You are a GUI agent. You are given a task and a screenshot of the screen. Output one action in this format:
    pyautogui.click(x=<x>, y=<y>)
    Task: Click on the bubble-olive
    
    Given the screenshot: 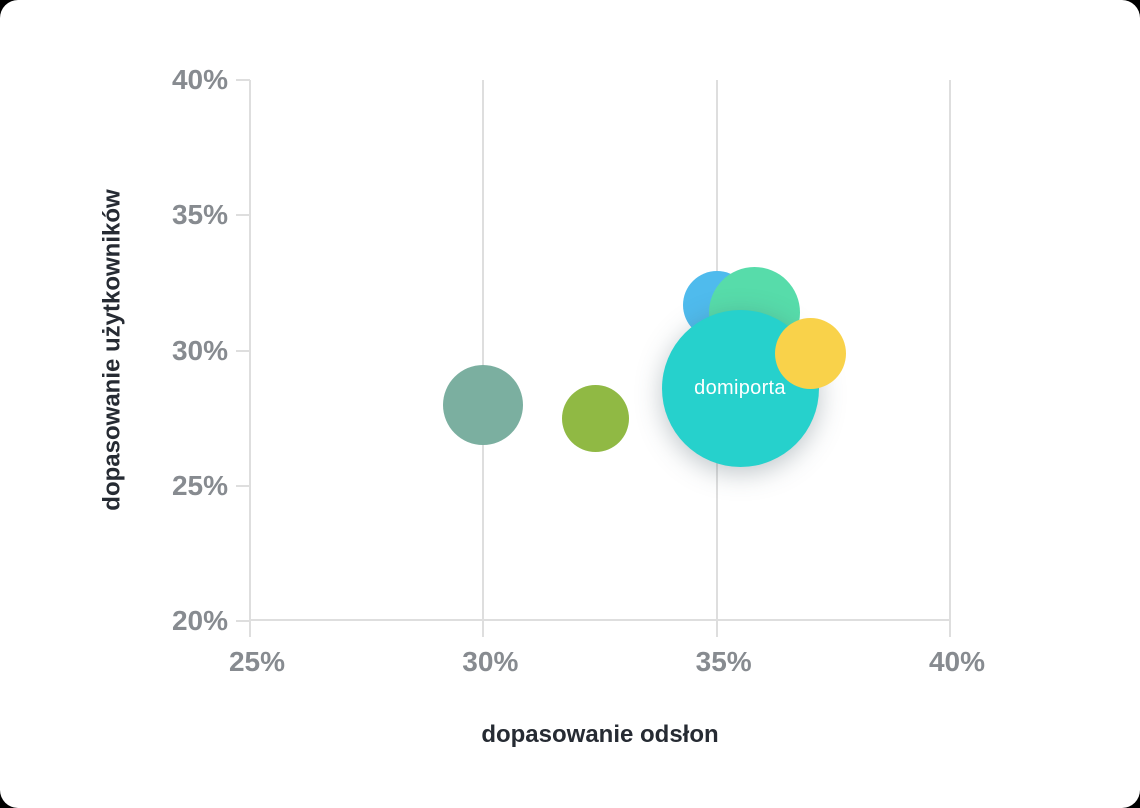 What is the action you would take?
    pyautogui.click(x=595, y=418)
    